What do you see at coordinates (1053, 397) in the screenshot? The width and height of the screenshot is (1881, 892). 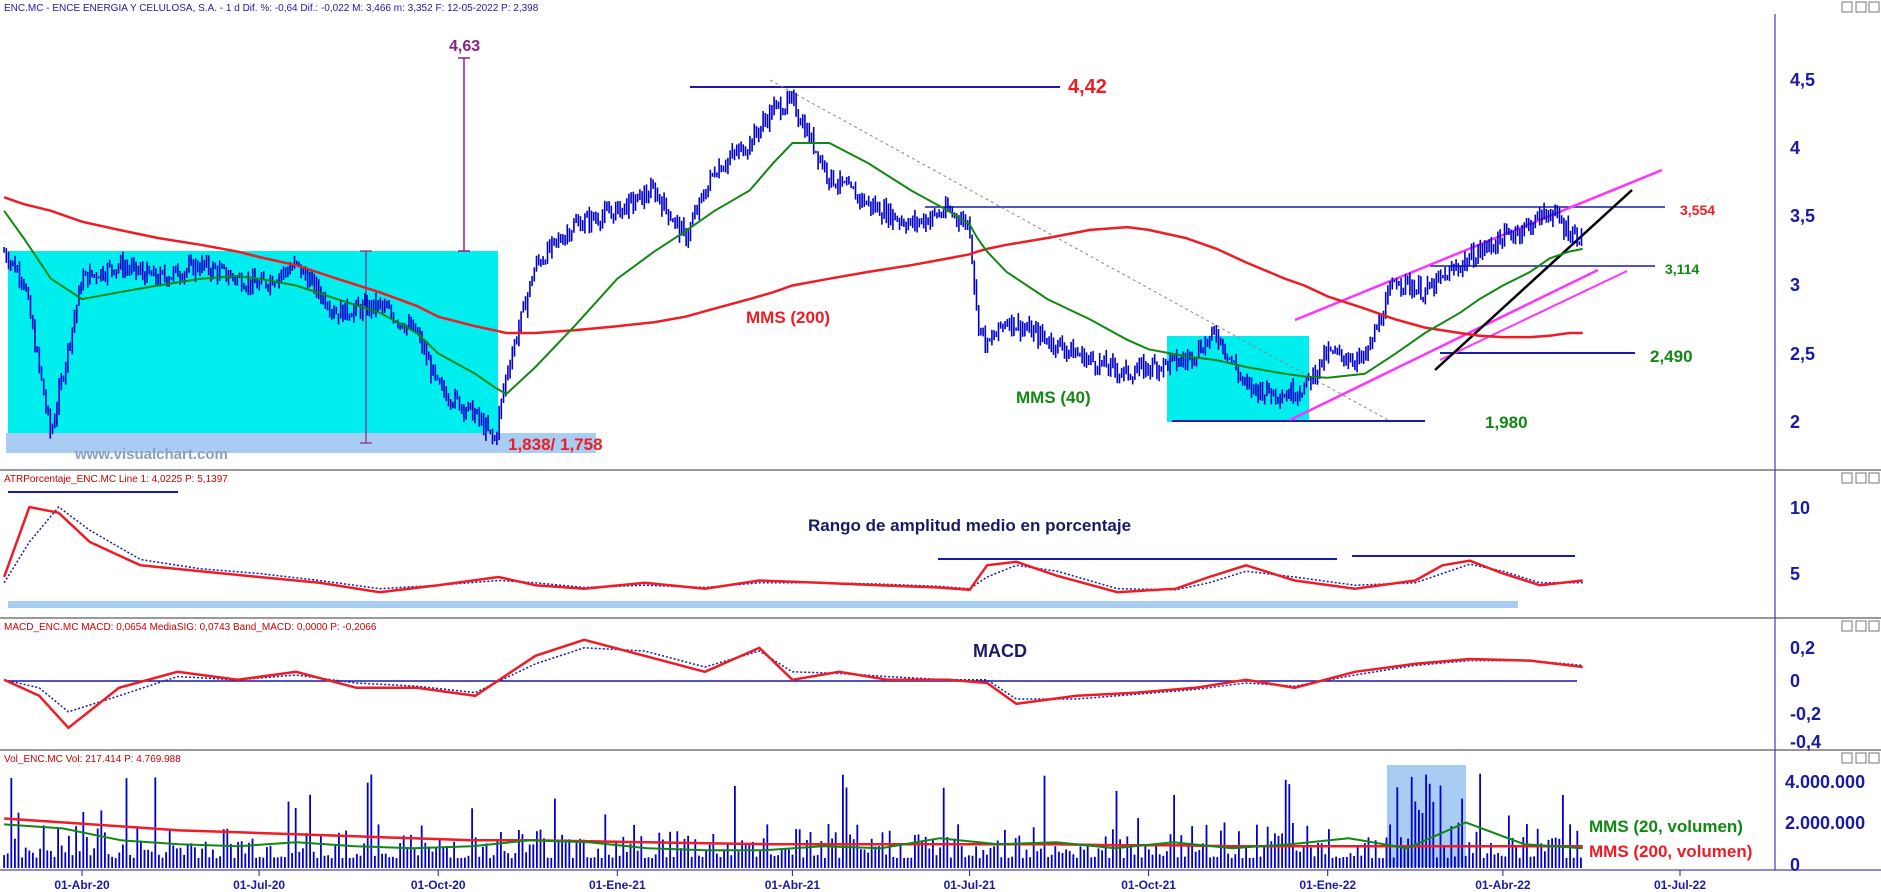 I see `label-mms40: MMS (40)` at bounding box center [1053, 397].